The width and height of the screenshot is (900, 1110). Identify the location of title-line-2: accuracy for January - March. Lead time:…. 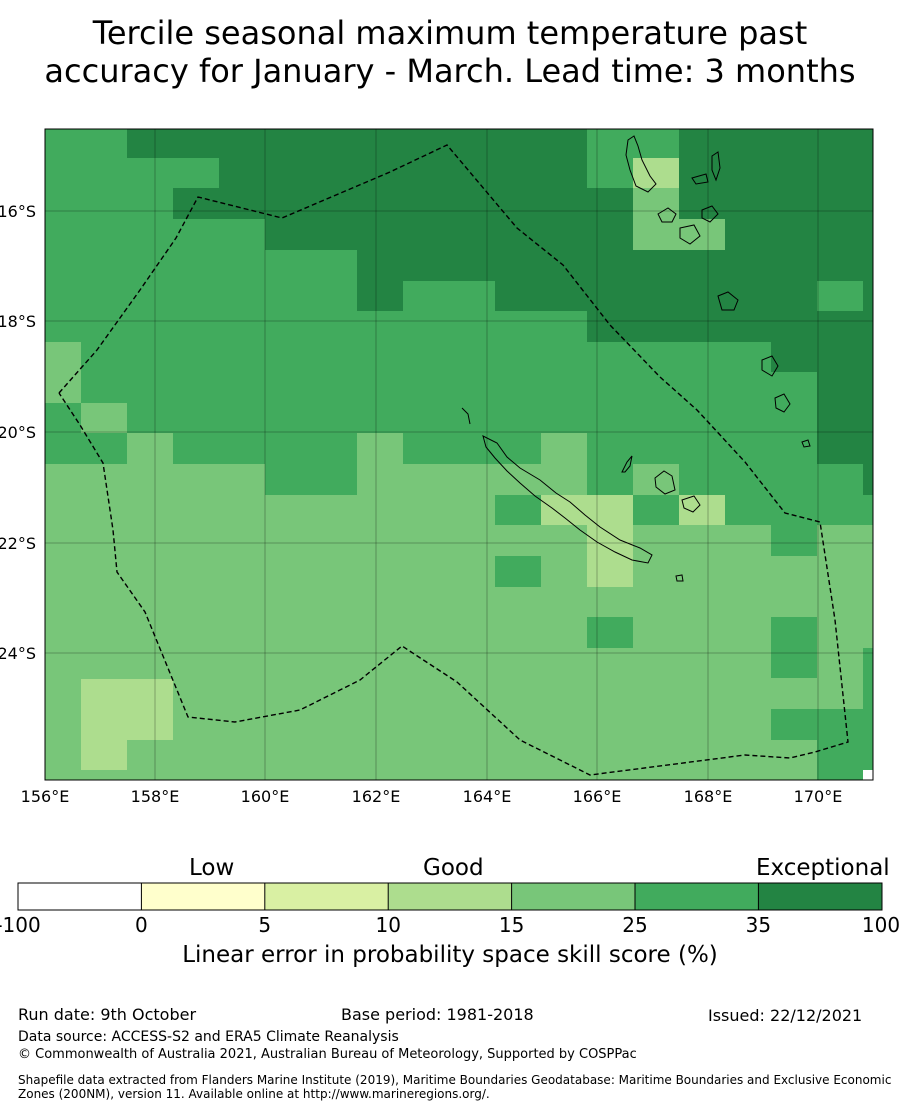
(450, 71).